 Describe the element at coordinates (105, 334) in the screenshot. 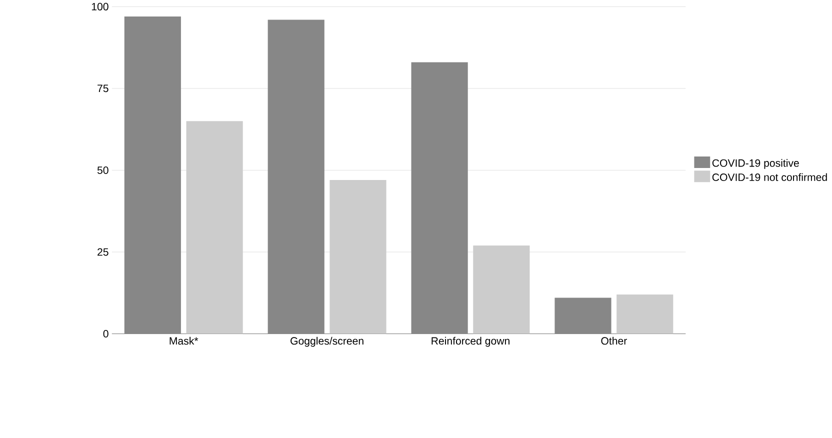

I see `y-tick-label: 0` at that location.